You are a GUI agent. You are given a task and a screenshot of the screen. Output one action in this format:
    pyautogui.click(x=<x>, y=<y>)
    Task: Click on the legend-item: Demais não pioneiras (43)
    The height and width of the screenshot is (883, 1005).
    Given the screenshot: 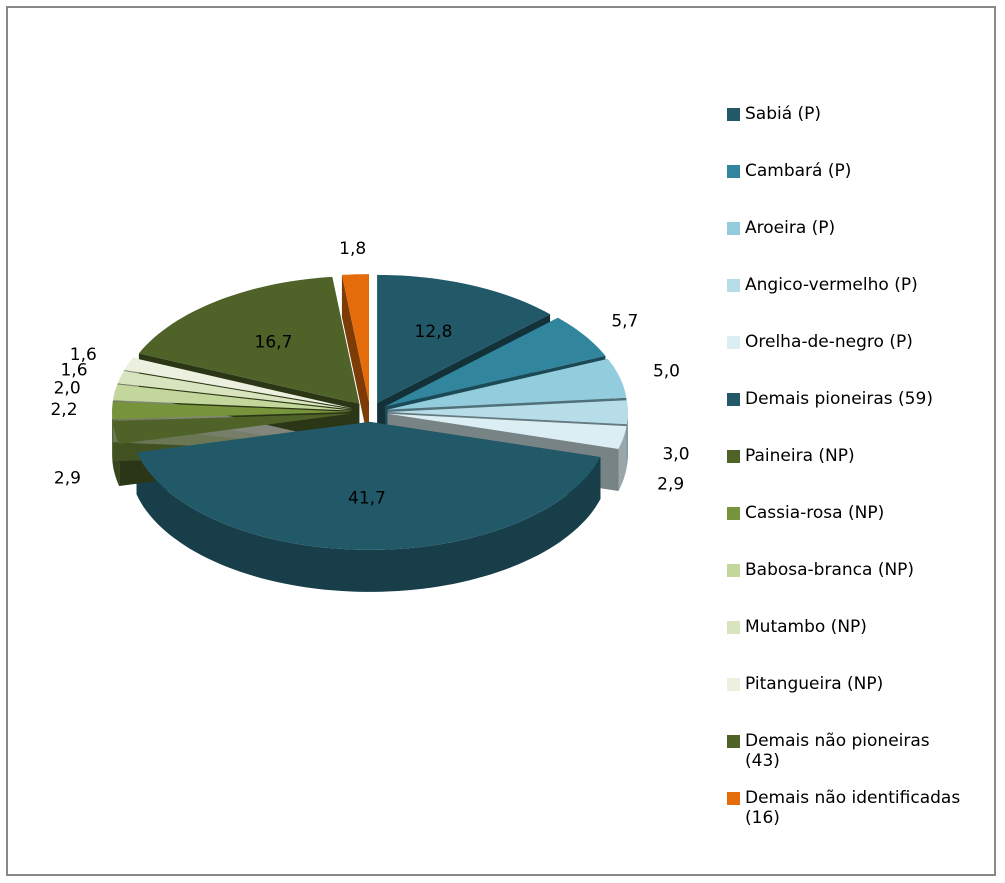 What is the action you would take?
    pyautogui.click(x=847, y=759)
    